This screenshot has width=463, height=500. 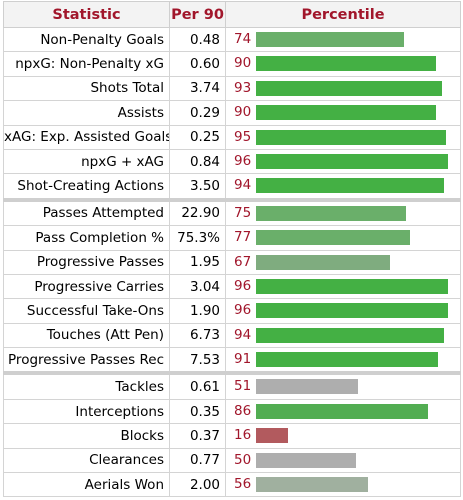 I want to click on stat-name: Touches (Att Pen), so click(x=86, y=335).